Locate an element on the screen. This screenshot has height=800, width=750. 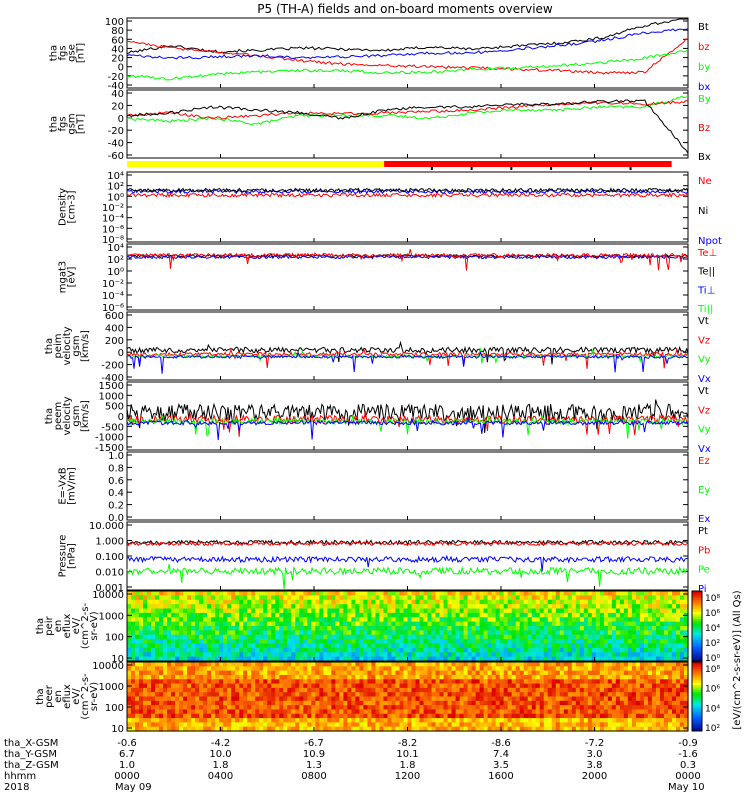
x-row-value: -0.6 is located at coordinates (127, 743).